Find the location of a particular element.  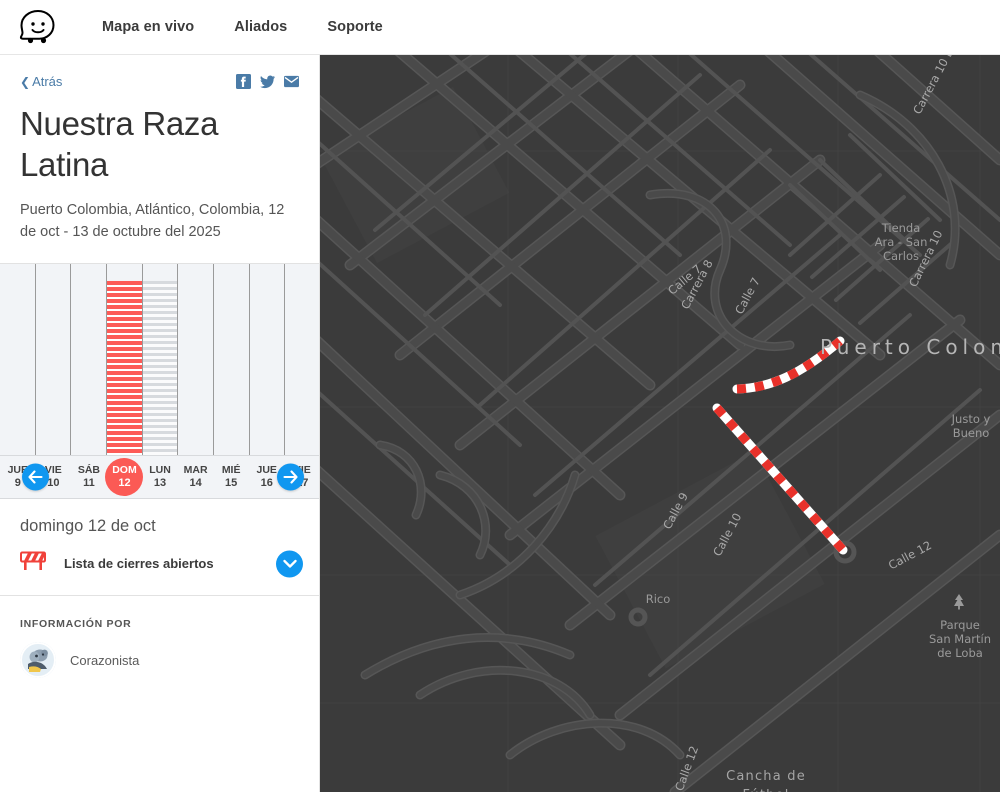

day-number: 10 is located at coordinates (53, 483).